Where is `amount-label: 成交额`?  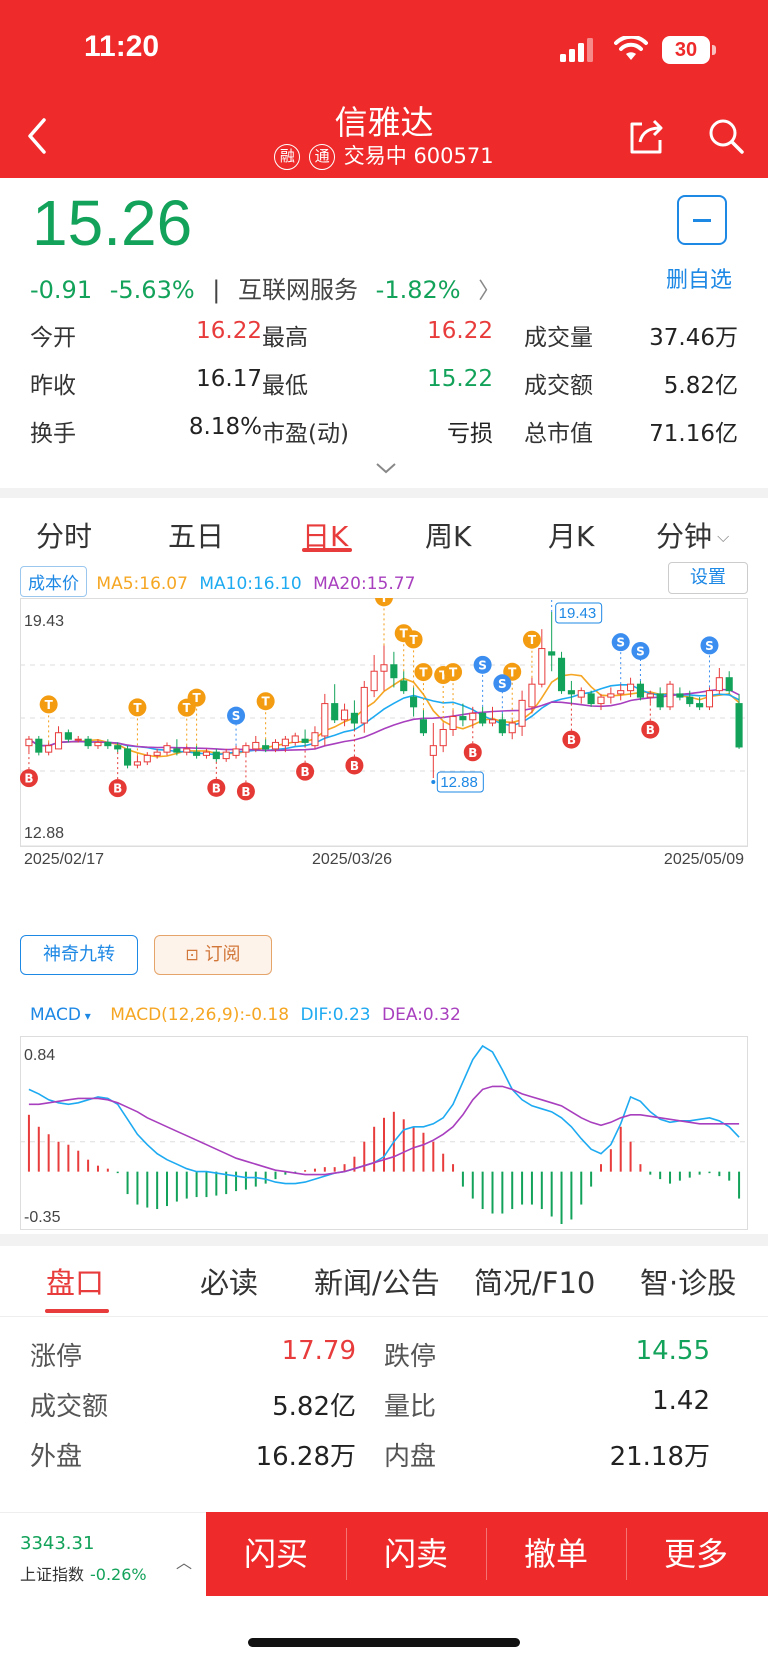 amount-label: 成交额 is located at coordinates (558, 386).